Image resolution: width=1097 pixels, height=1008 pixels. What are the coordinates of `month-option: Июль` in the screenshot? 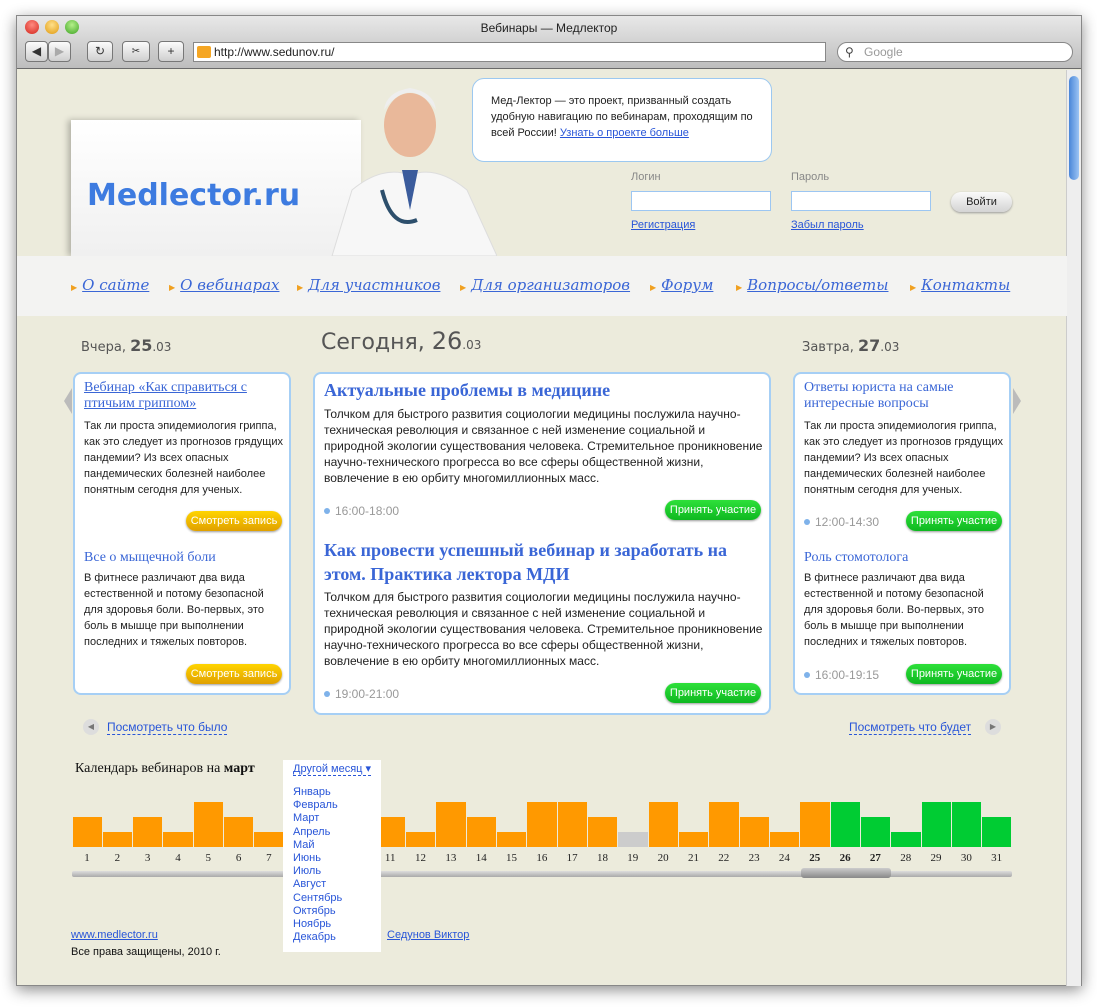 It's located at (307, 871).